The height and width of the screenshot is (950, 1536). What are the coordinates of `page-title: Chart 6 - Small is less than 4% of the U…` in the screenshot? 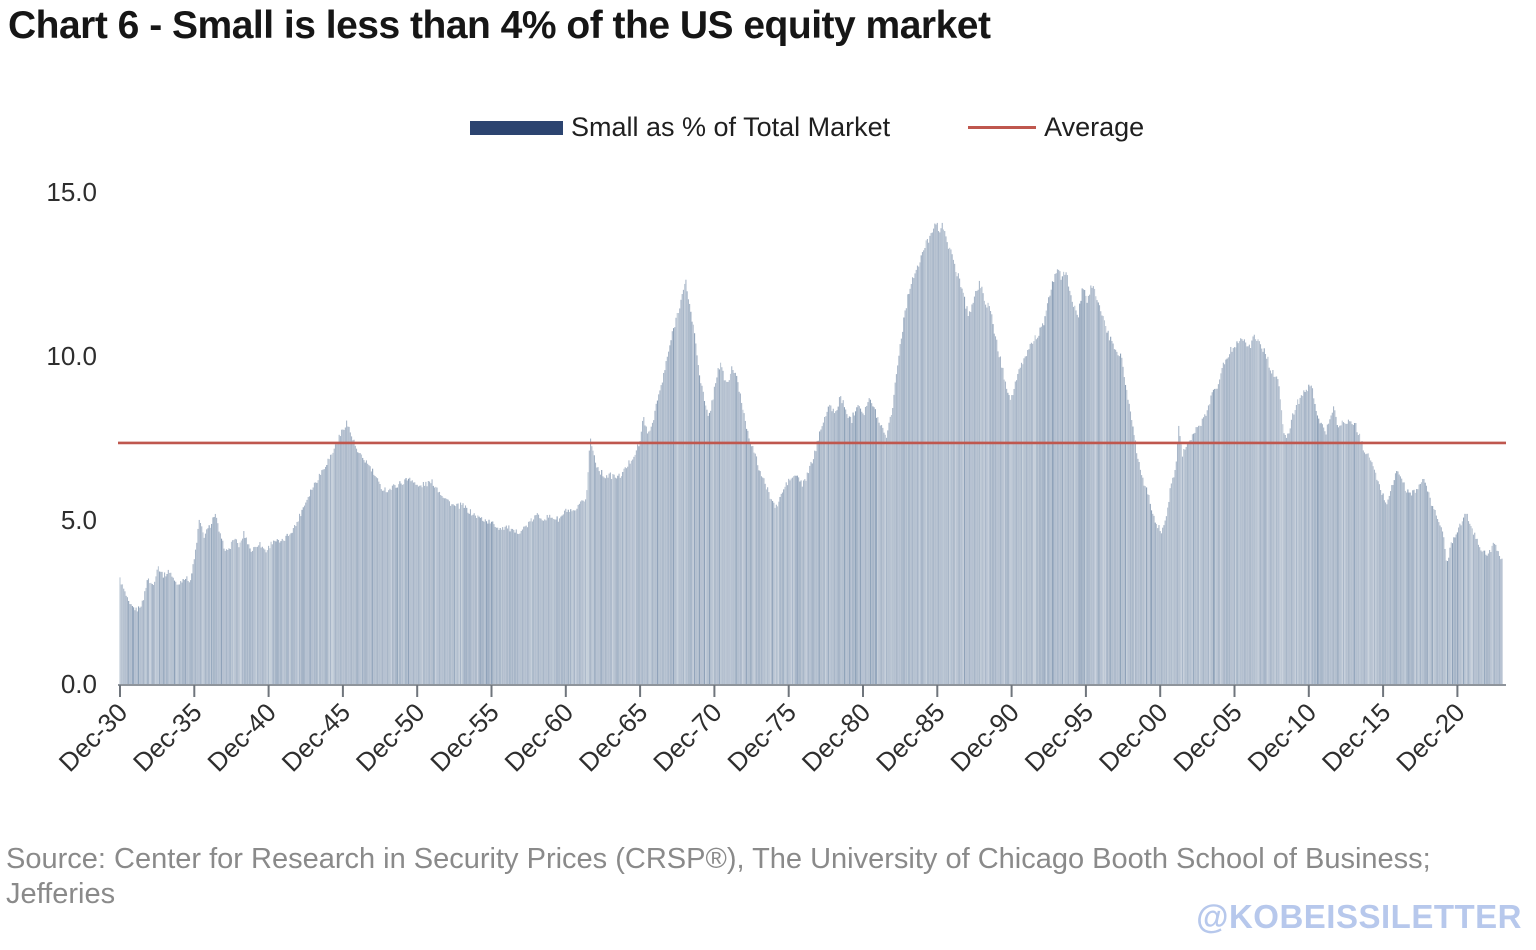 It's located at (499, 25).